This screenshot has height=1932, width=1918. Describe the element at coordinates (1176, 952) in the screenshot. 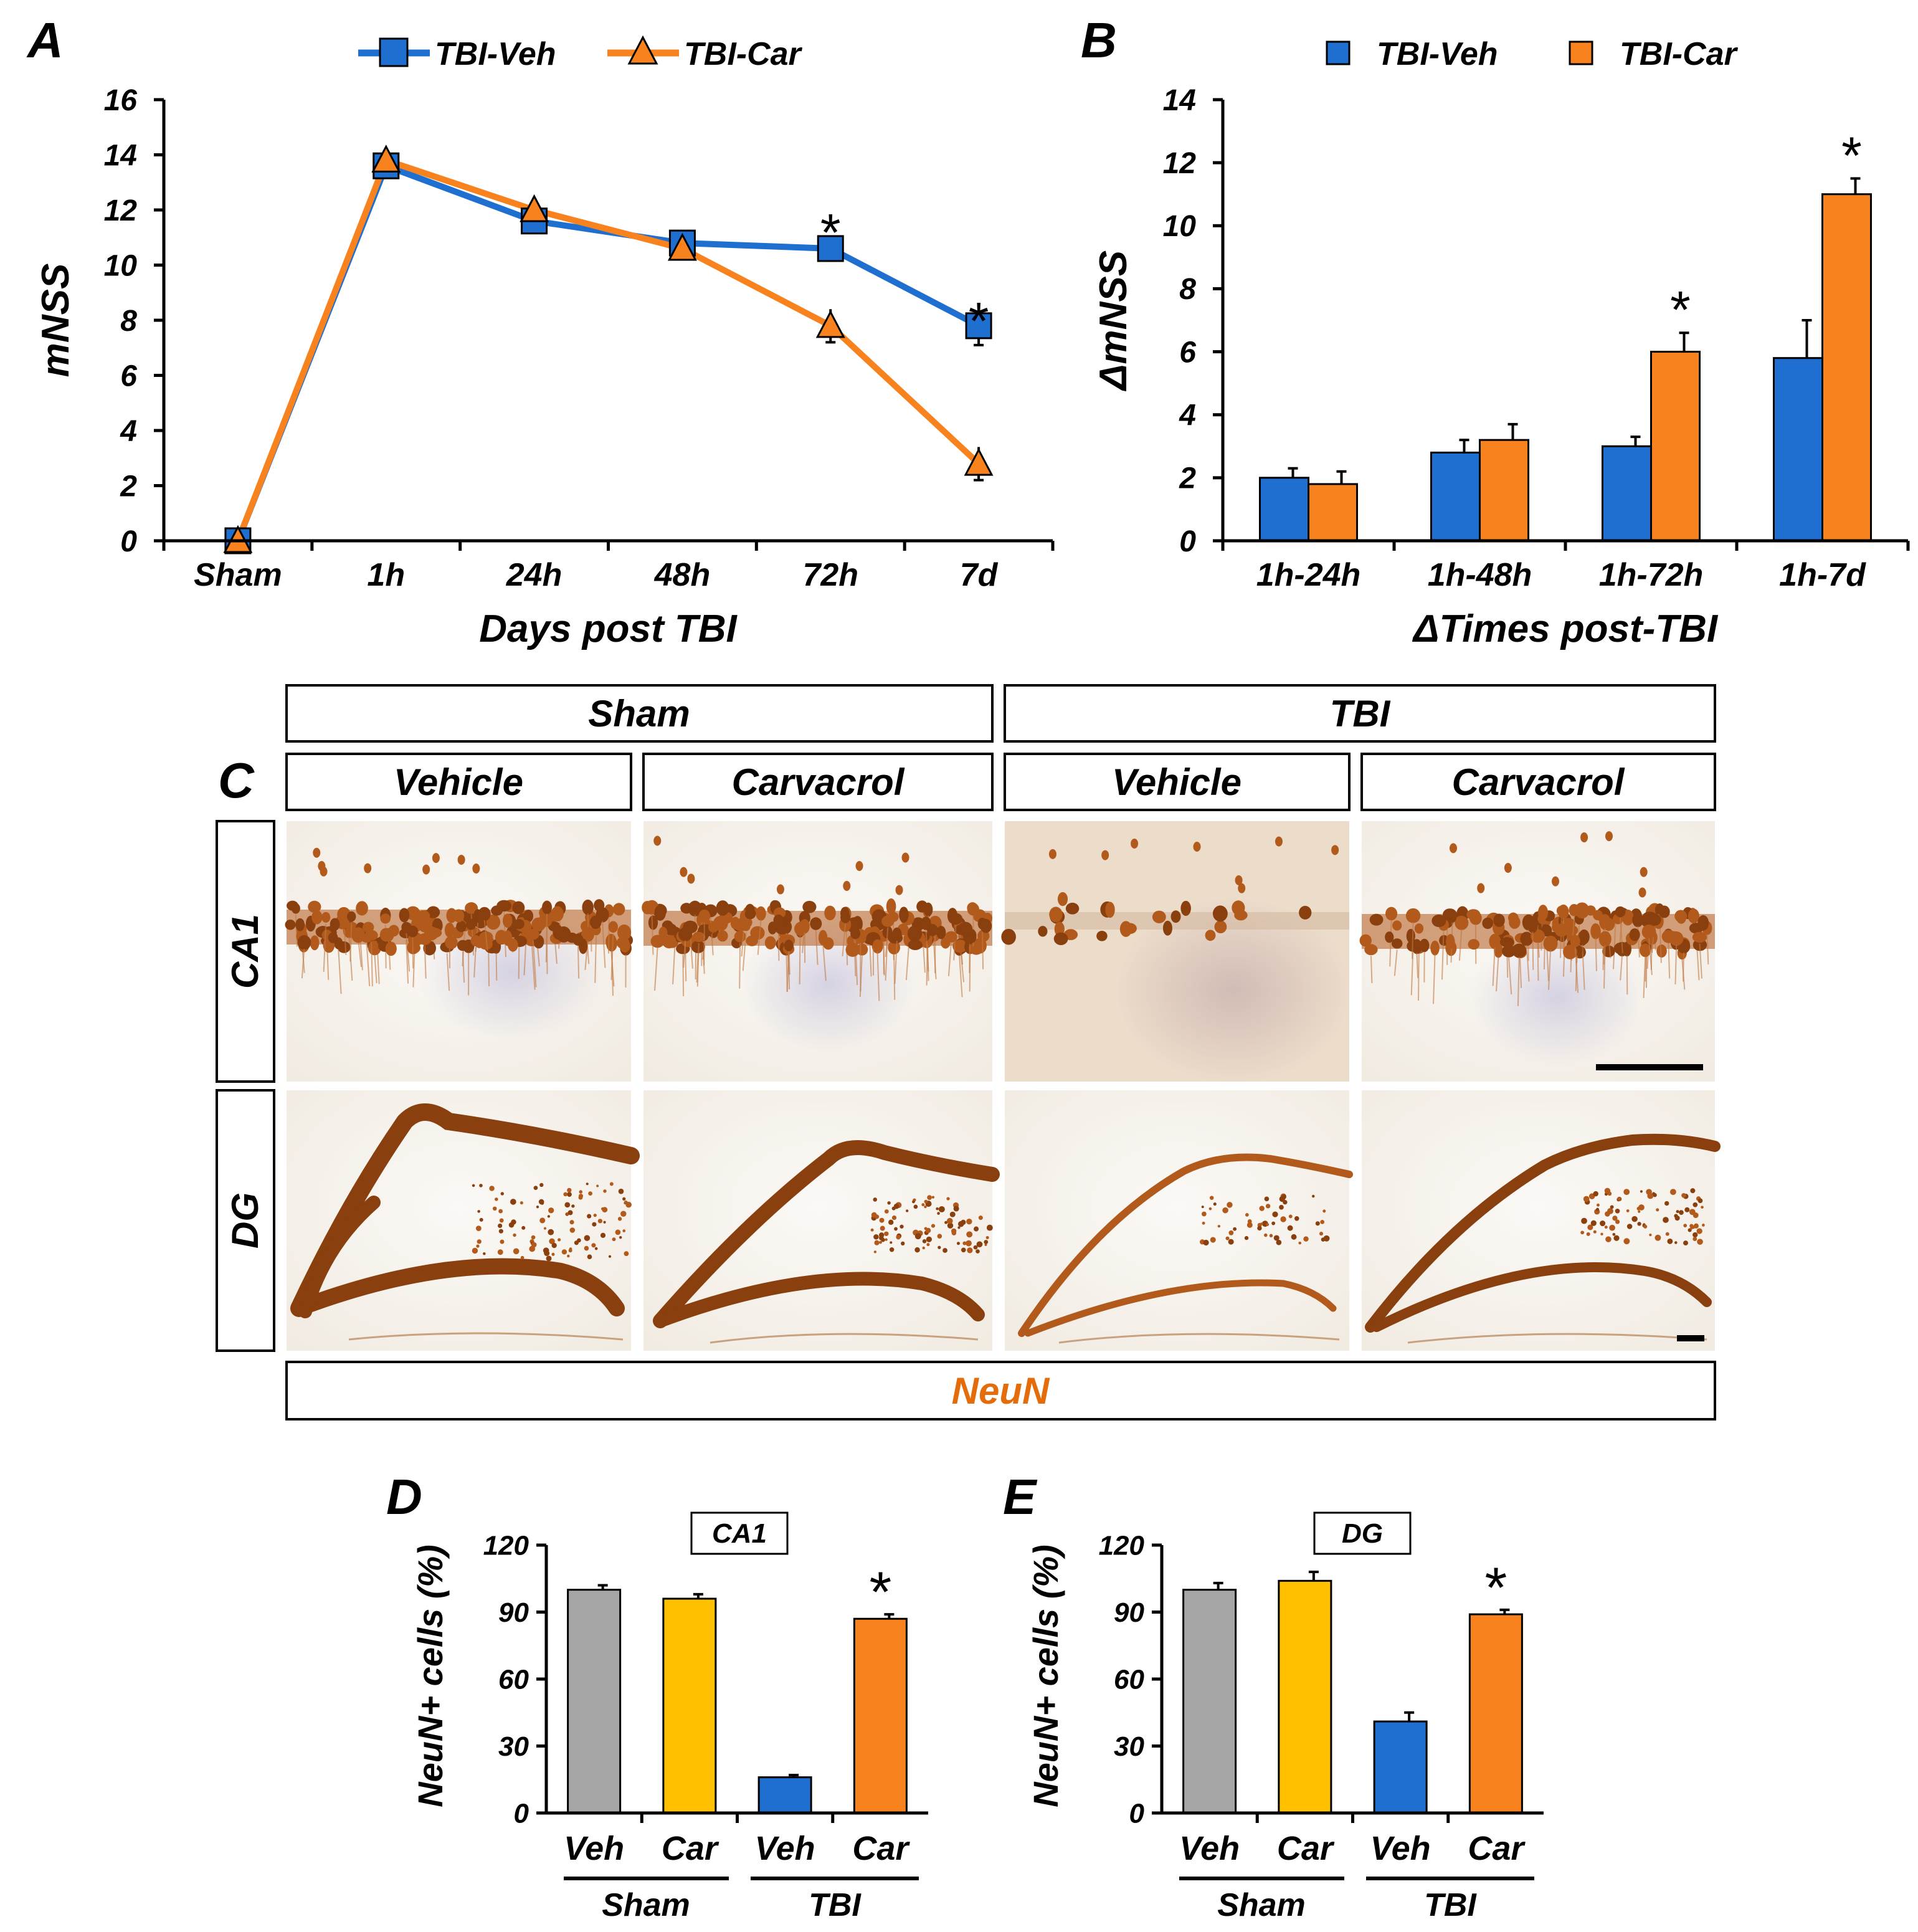

I see `micrograph-ca1-tbi-vehicle` at that location.